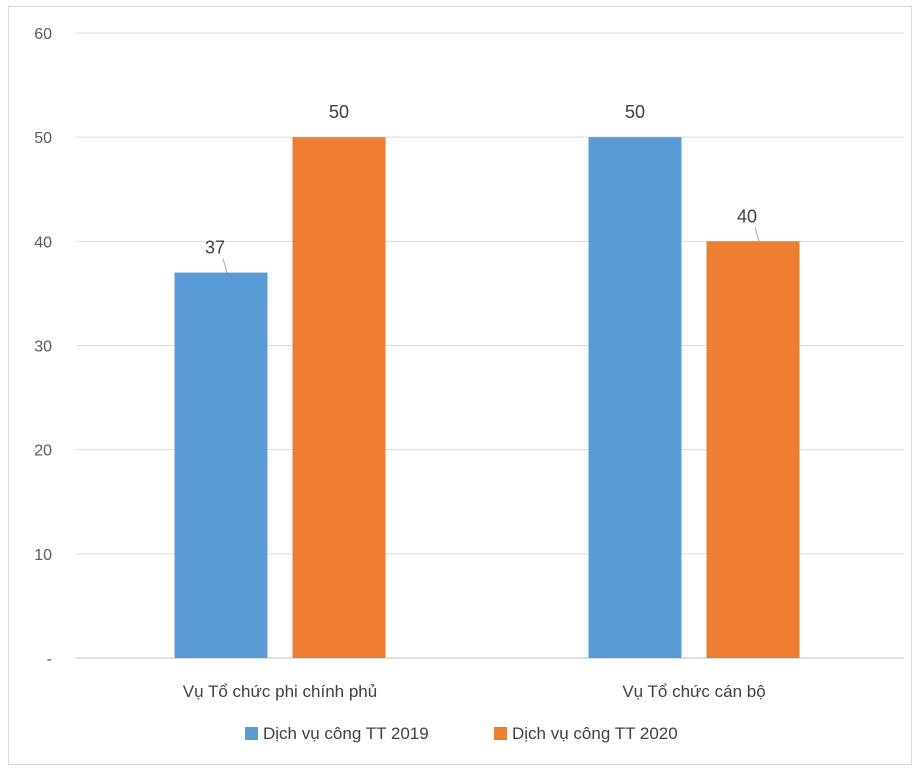 This screenshot has width=920, height=771. I want to click on y-tick-label: 60, so click(43, 34).